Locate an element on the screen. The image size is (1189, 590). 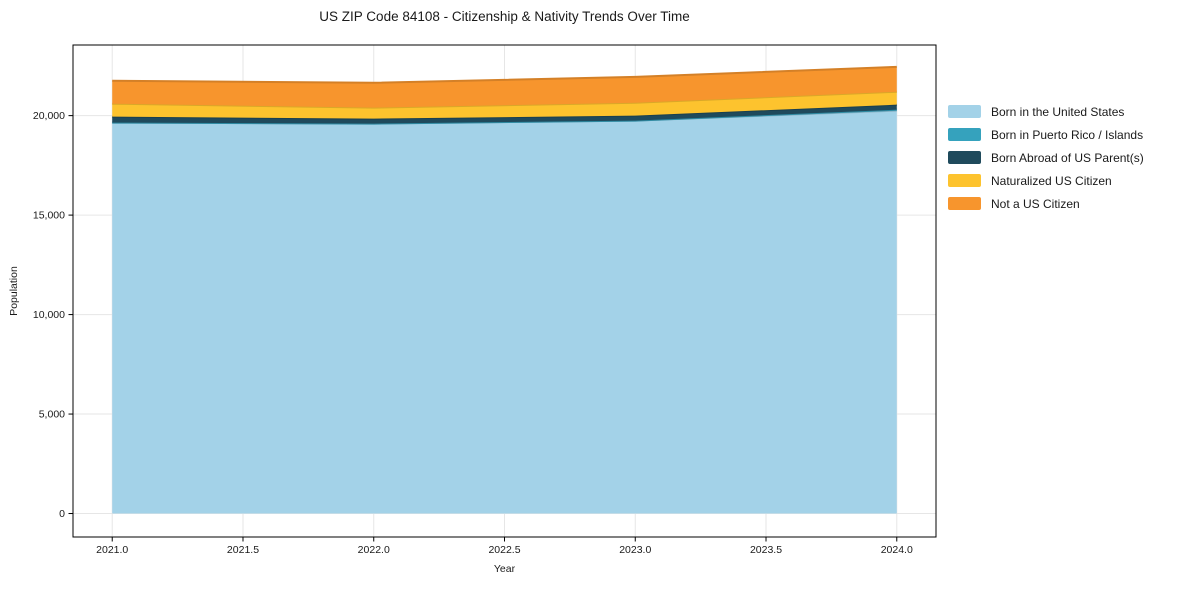
y-tick-label-15000: 15,000 is located at coordinates (49, 216).